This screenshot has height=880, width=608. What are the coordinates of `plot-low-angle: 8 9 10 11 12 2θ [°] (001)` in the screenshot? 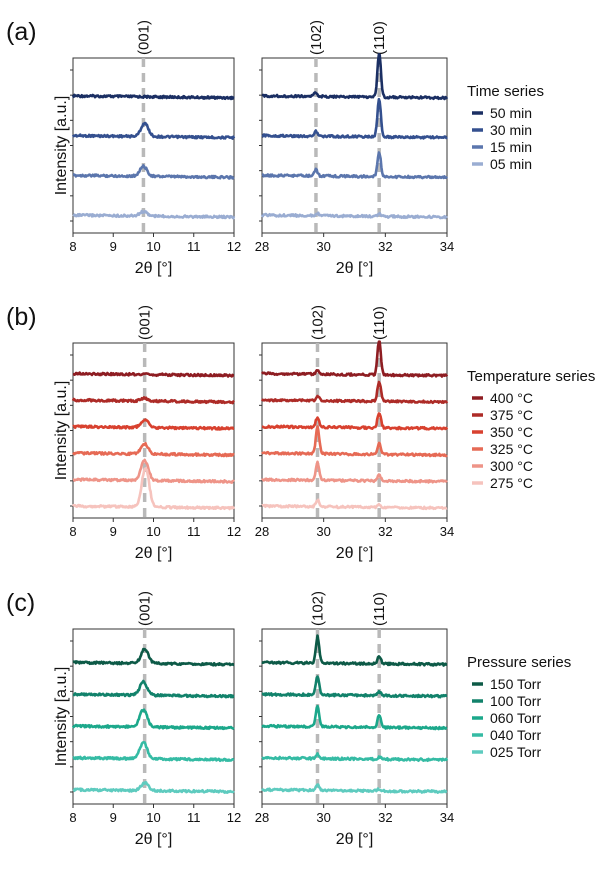 It's located at (155, 148).